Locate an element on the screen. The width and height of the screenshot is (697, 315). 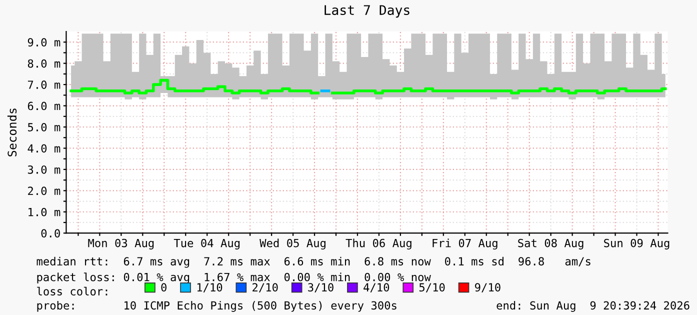
text: end: Sun Aug 9 20:39:24 2026 is located at coordinates (593, 306).